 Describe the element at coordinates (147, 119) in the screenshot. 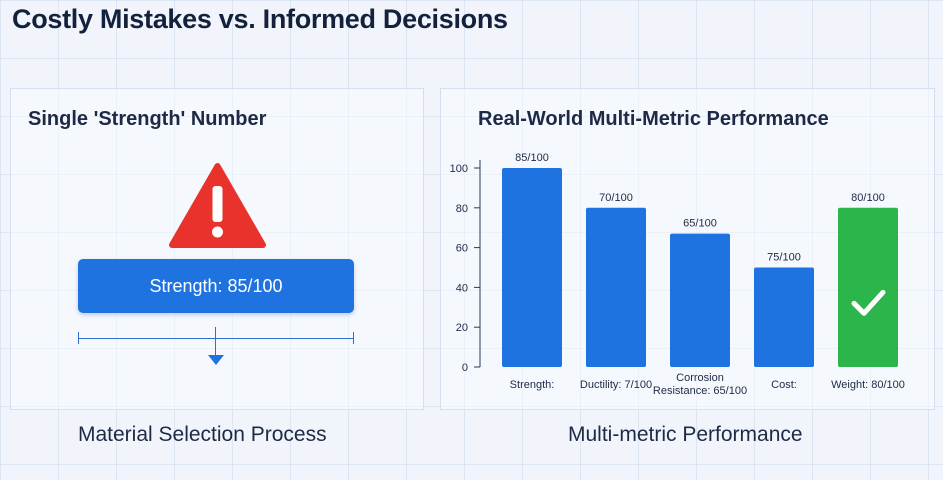

I see `left-panel-heading: Single 'Strength' Number` at that location.